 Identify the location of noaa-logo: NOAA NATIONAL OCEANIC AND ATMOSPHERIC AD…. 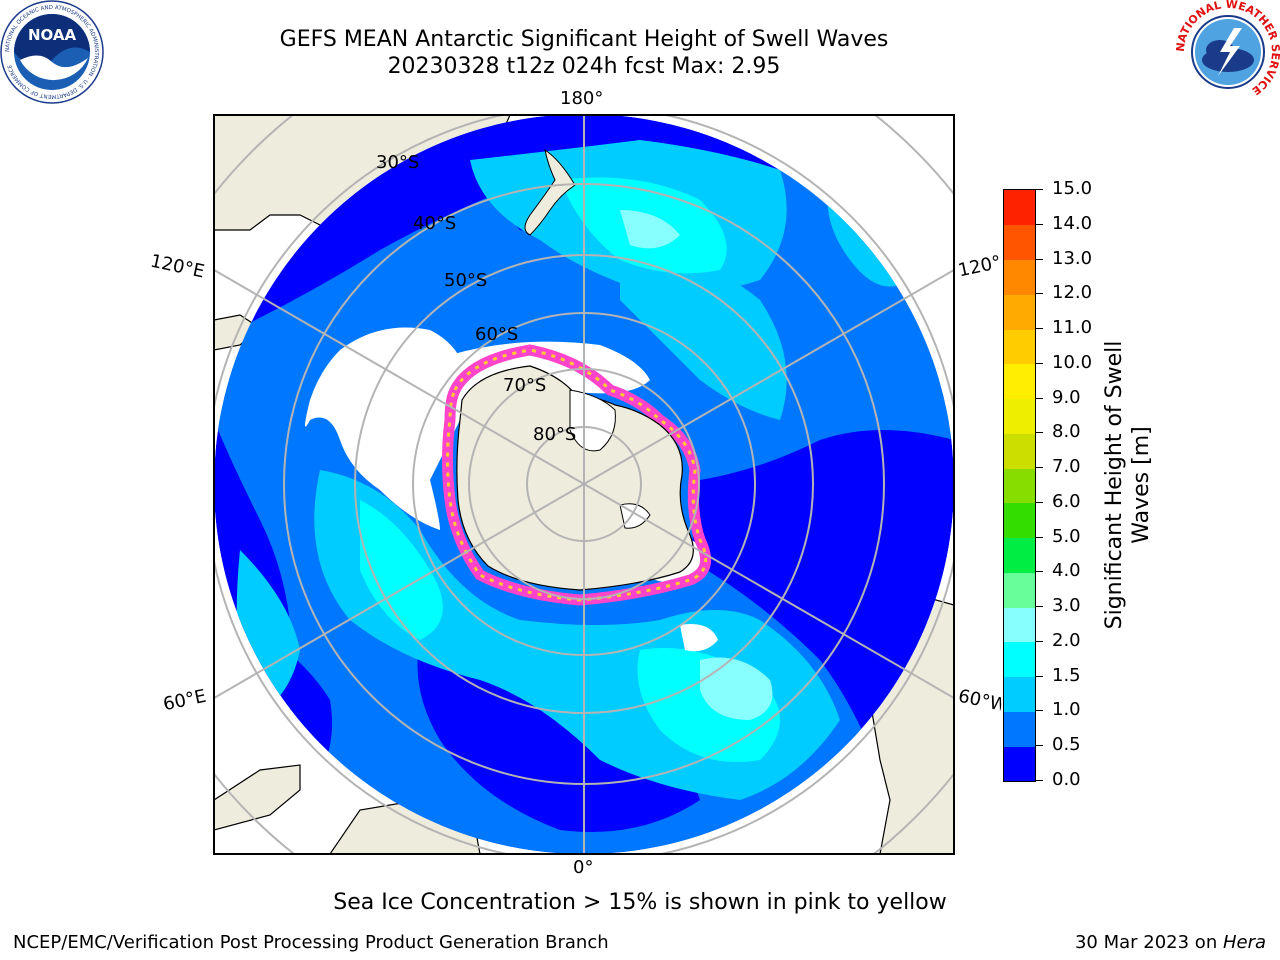
(52, 52).